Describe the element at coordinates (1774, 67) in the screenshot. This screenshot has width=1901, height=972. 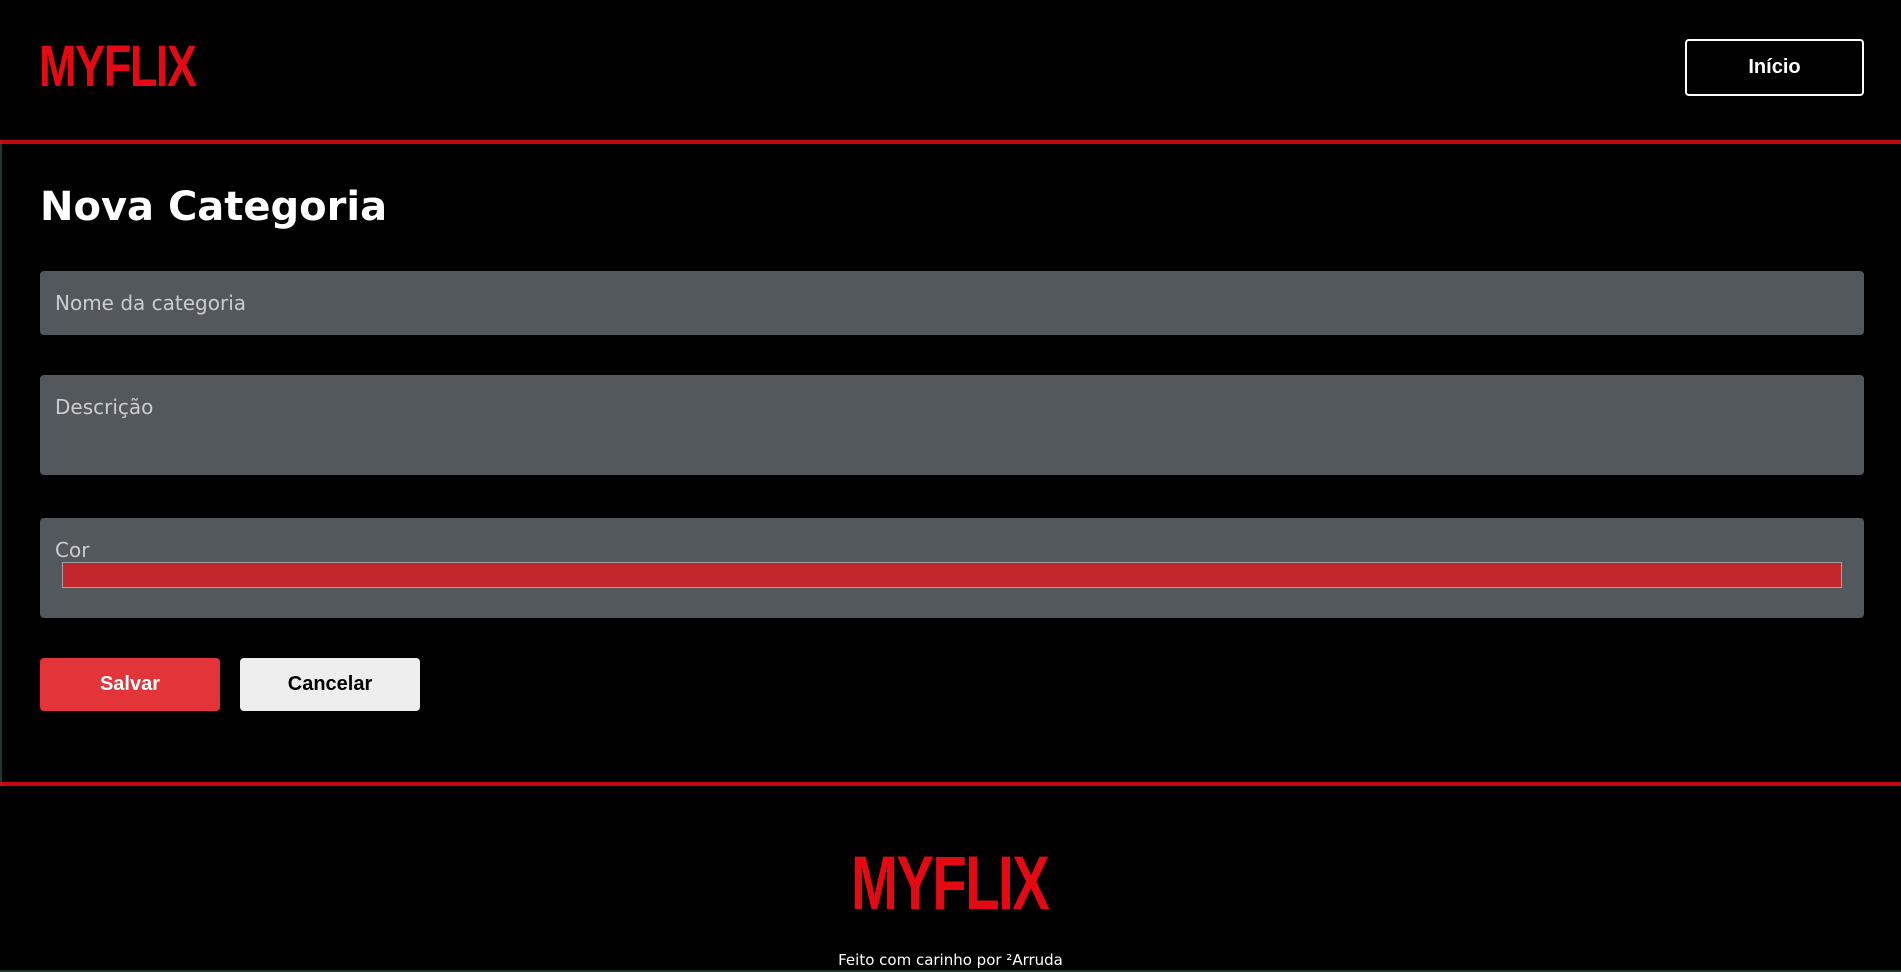
I see `home-button: Início` at that location.